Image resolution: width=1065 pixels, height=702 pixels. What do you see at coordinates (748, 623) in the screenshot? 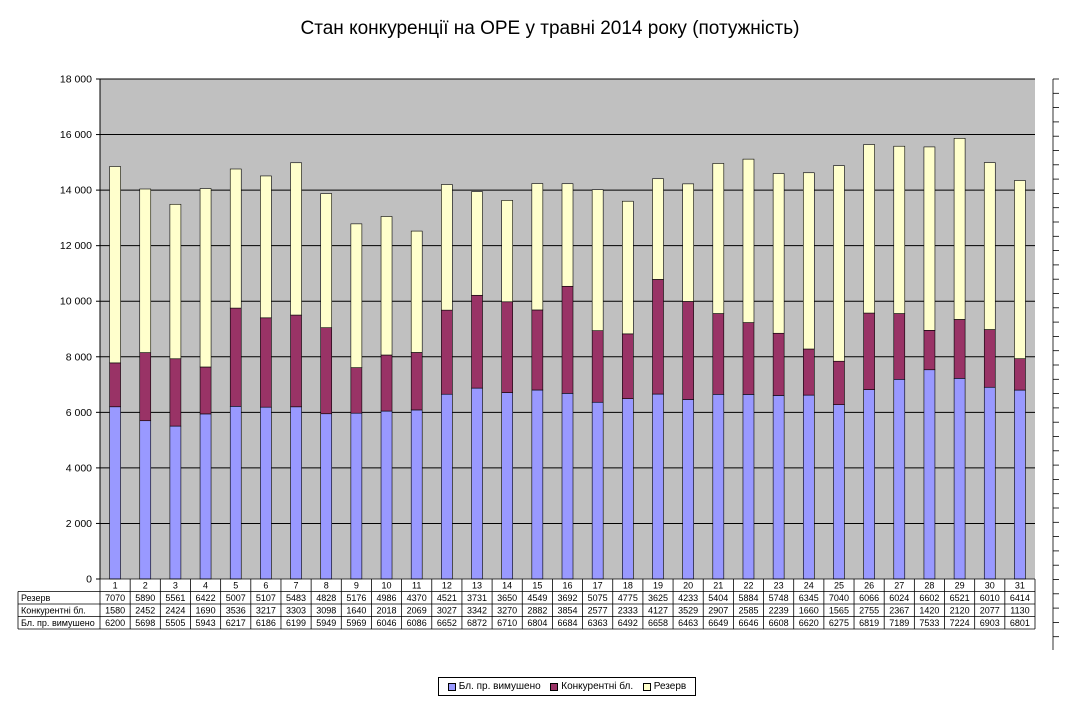
I see `table-cell-value: 6646` at bounding box center [748, 623].